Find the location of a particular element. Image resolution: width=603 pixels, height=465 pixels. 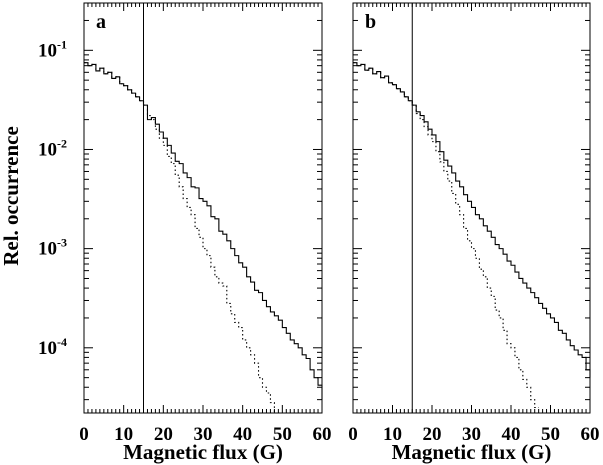

y-tick-label: 10⁻¹ is located at coordinates (52, 49).